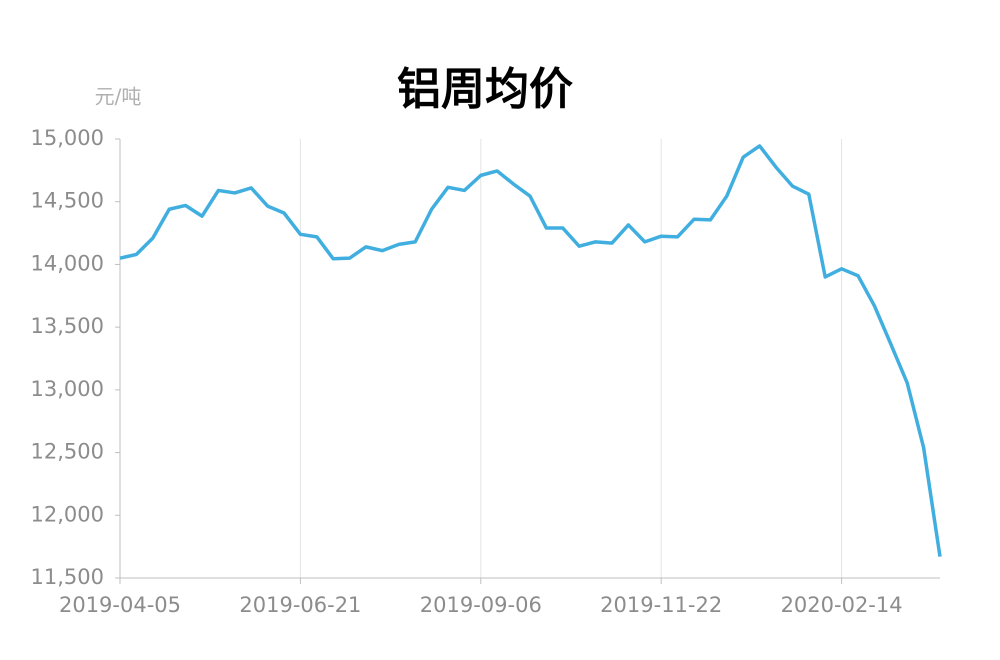  What do you see at coordinates (300, 605) in the screenshot?
I see `x-tick-label: 2019-06-21` at bounding box center [300, 605].